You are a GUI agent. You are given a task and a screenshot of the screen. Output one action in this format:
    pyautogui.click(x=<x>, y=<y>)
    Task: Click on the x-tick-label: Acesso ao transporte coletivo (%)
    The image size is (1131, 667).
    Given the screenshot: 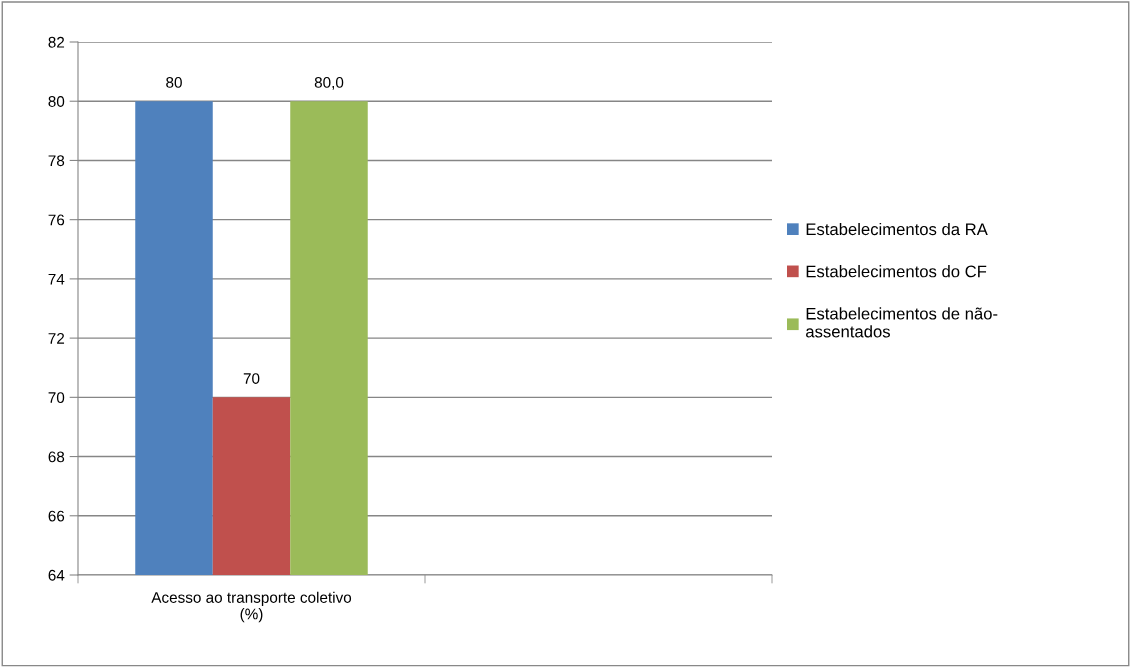 What is the action you would take?
    pyautogui.click(x=251, y=607)
    